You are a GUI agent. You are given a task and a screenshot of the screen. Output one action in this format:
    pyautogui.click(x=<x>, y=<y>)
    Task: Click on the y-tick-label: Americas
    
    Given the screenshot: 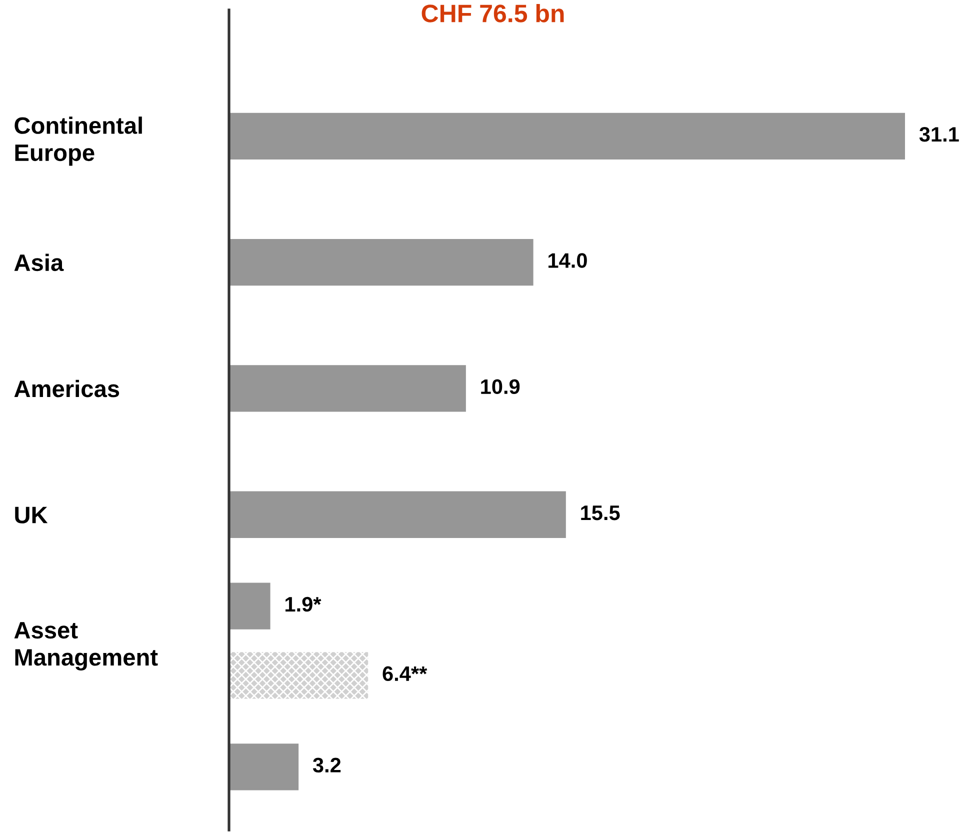 What is the action you would take?
    pyautogui.click(x=67, y=389)
    